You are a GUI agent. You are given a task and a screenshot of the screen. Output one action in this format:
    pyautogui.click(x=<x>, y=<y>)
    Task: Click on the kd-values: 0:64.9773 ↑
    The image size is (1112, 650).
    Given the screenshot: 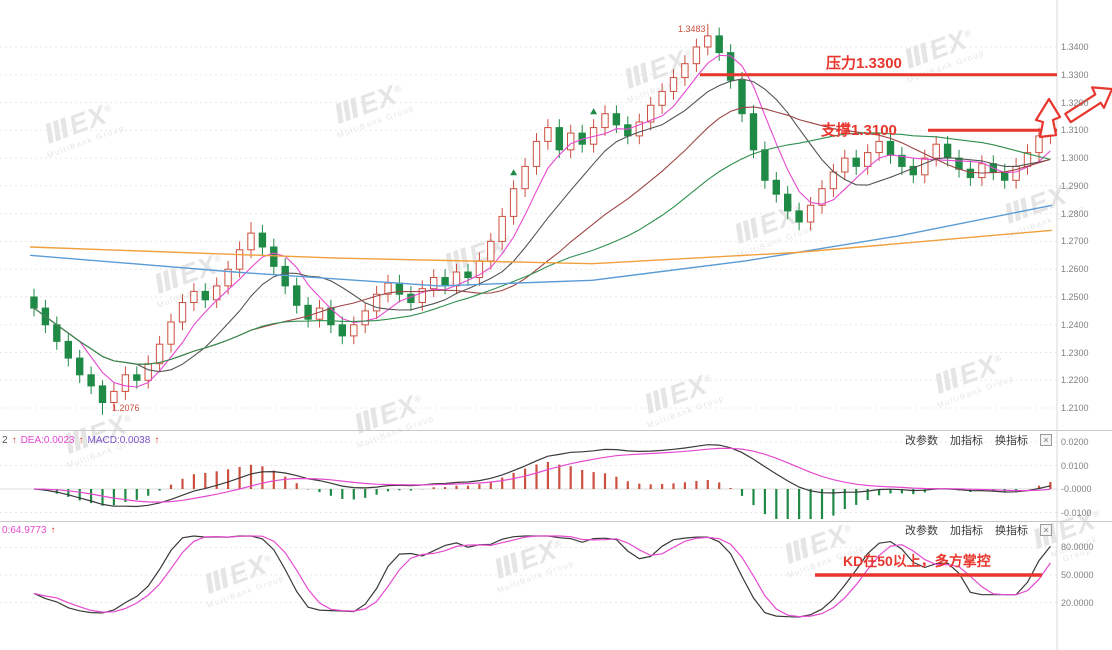 What is the action you would take?
    pyautogui.click(x=29, y=530)
    